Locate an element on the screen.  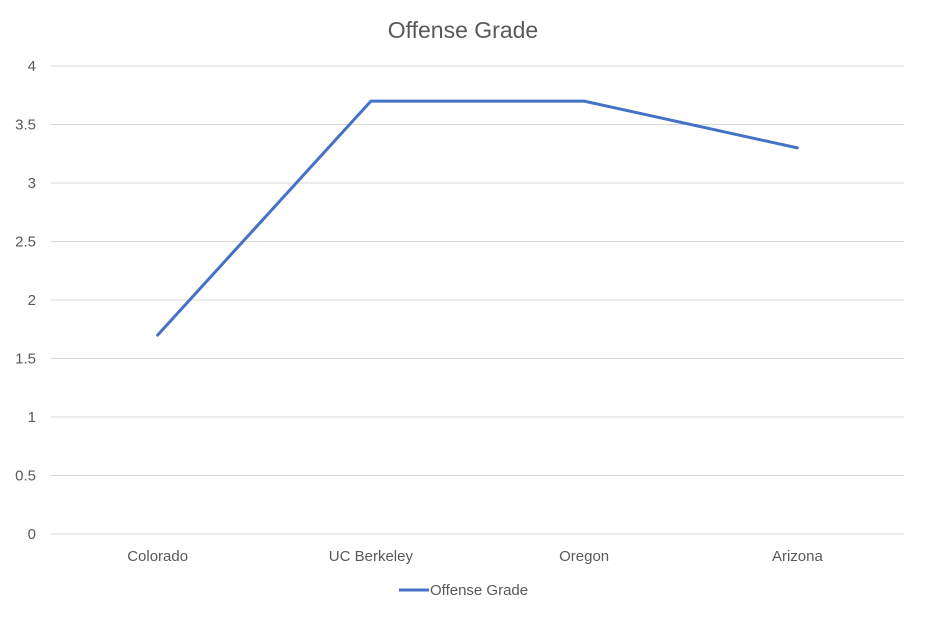
x-axis-ticks: Colorado UC Berkeley Oregon Arizona is located at coordinates (475, 556).